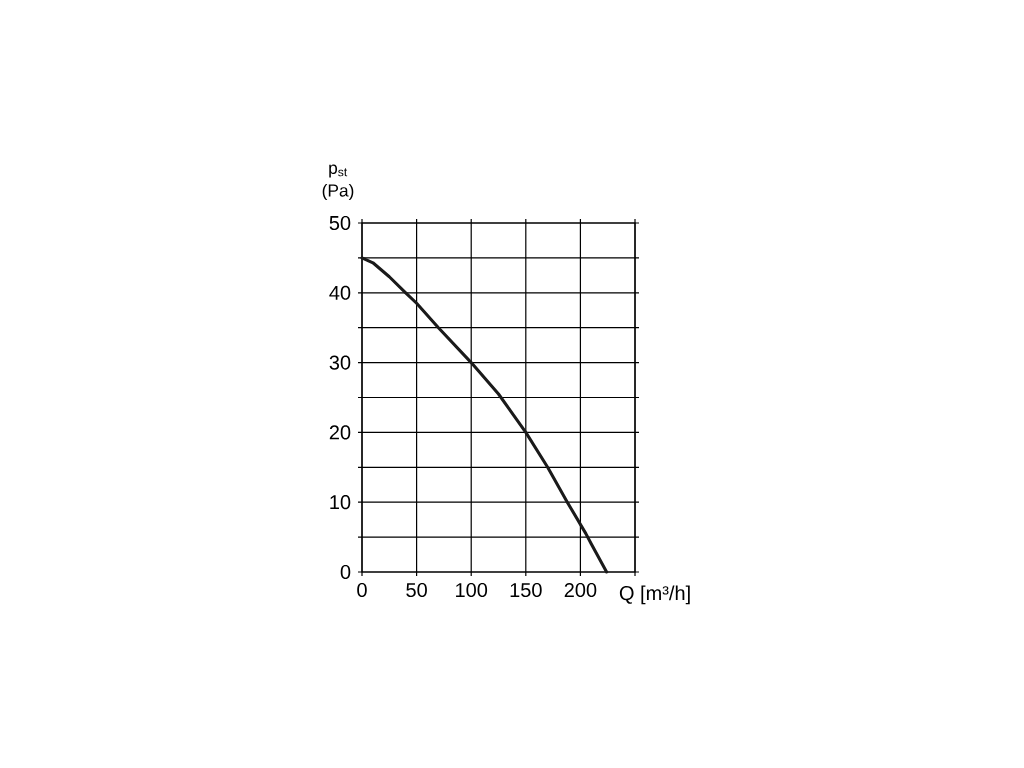 Image resolution: width=1024 pixels, height=768 pixels. What do you see at coordinates (416, 590) in the screenshot?
I see `x-tick-label: 50` at bounding box center [416, 590].